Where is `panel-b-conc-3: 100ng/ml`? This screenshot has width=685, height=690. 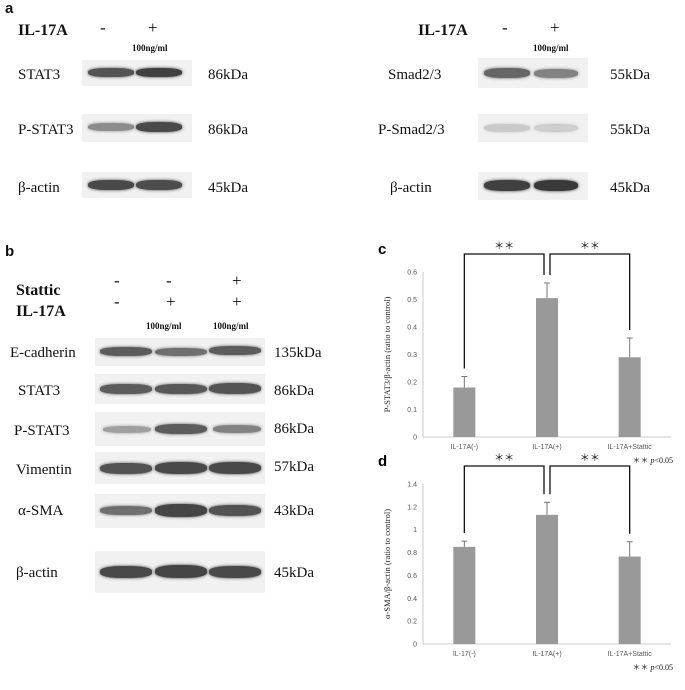
panel-b-conc-3: 100ng/ml is located at coordinates (231, 326).